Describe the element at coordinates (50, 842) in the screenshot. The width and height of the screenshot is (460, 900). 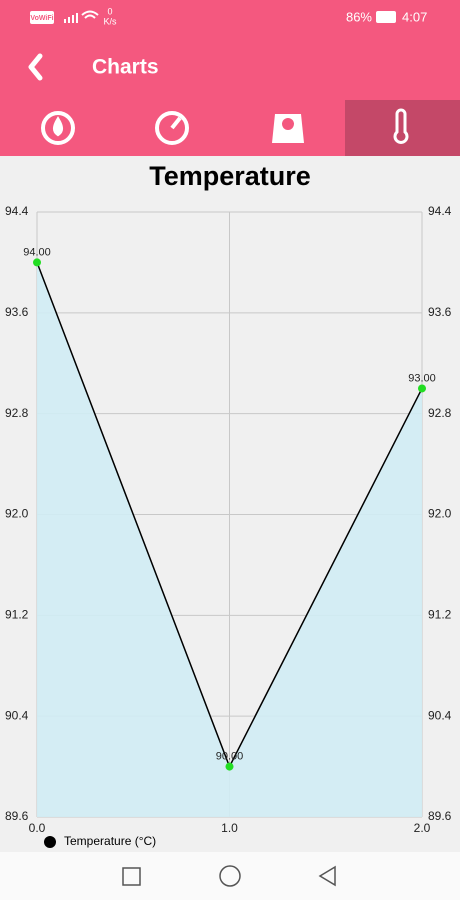
I see `legend-marker` at that location.